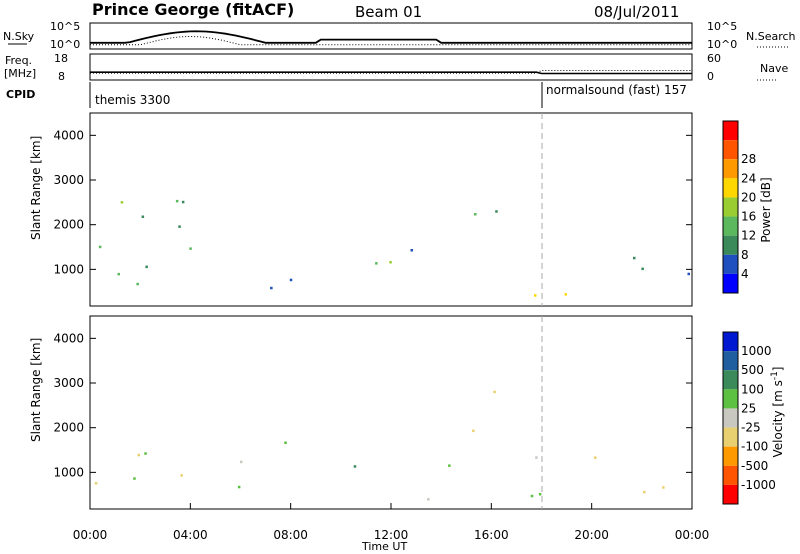  I want to click on velocity-xticks: 00:00 04:00 08:00 12:00 16:00 20:00 00:00, so click(391, 522).